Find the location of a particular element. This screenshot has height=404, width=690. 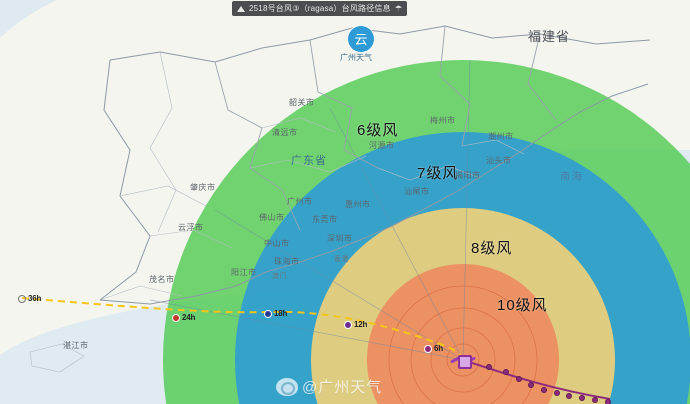

guangzhou-weather-logo: 云 is located at coordinates (361, 39).